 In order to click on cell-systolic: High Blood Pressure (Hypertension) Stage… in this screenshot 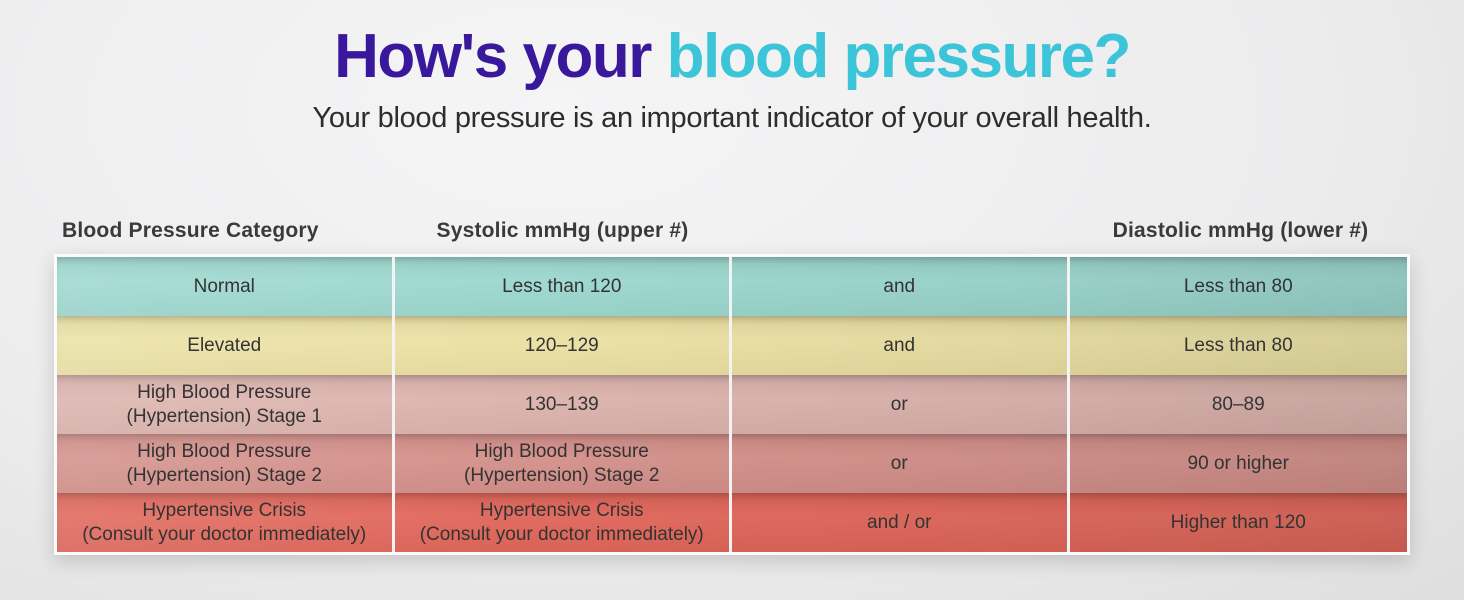, I will do `click(563, 463)`.